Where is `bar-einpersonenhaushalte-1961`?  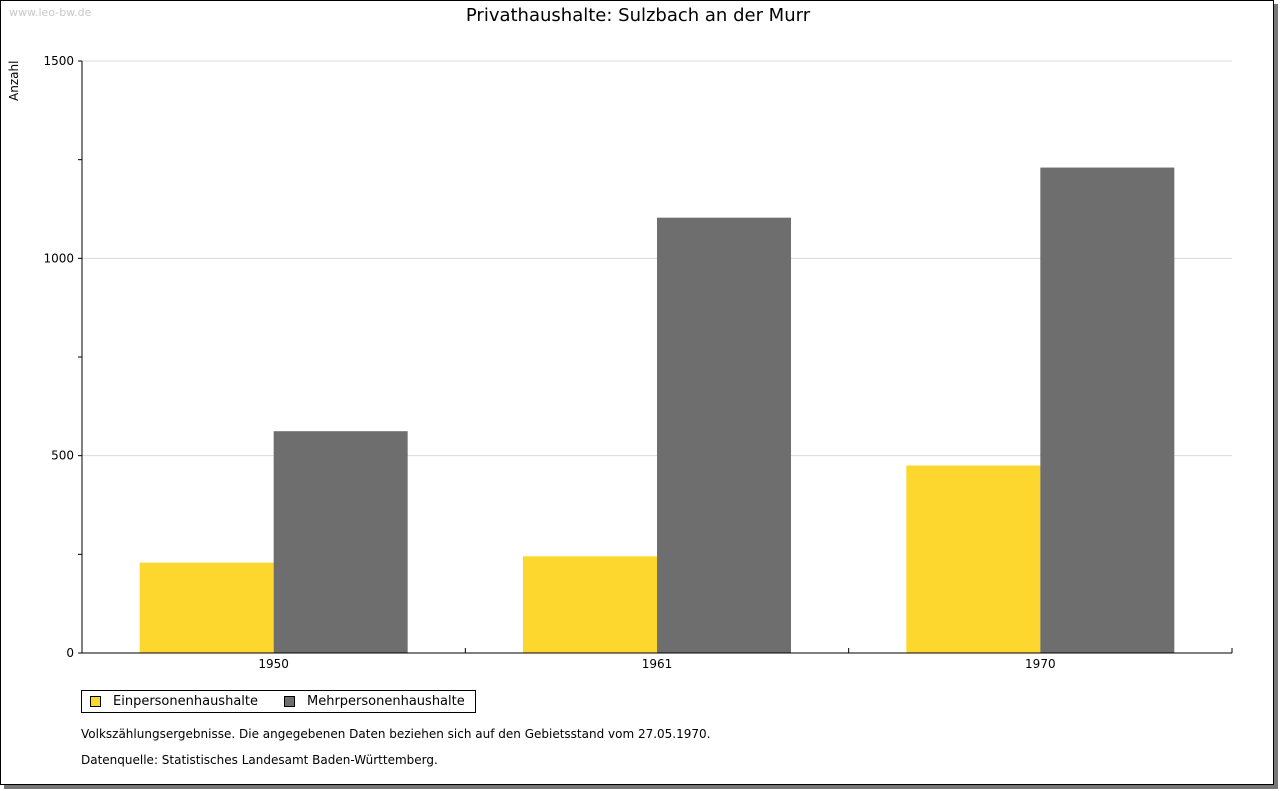
bar-einpersonenhaushalte-1961 is located at coordinates (590, 604).